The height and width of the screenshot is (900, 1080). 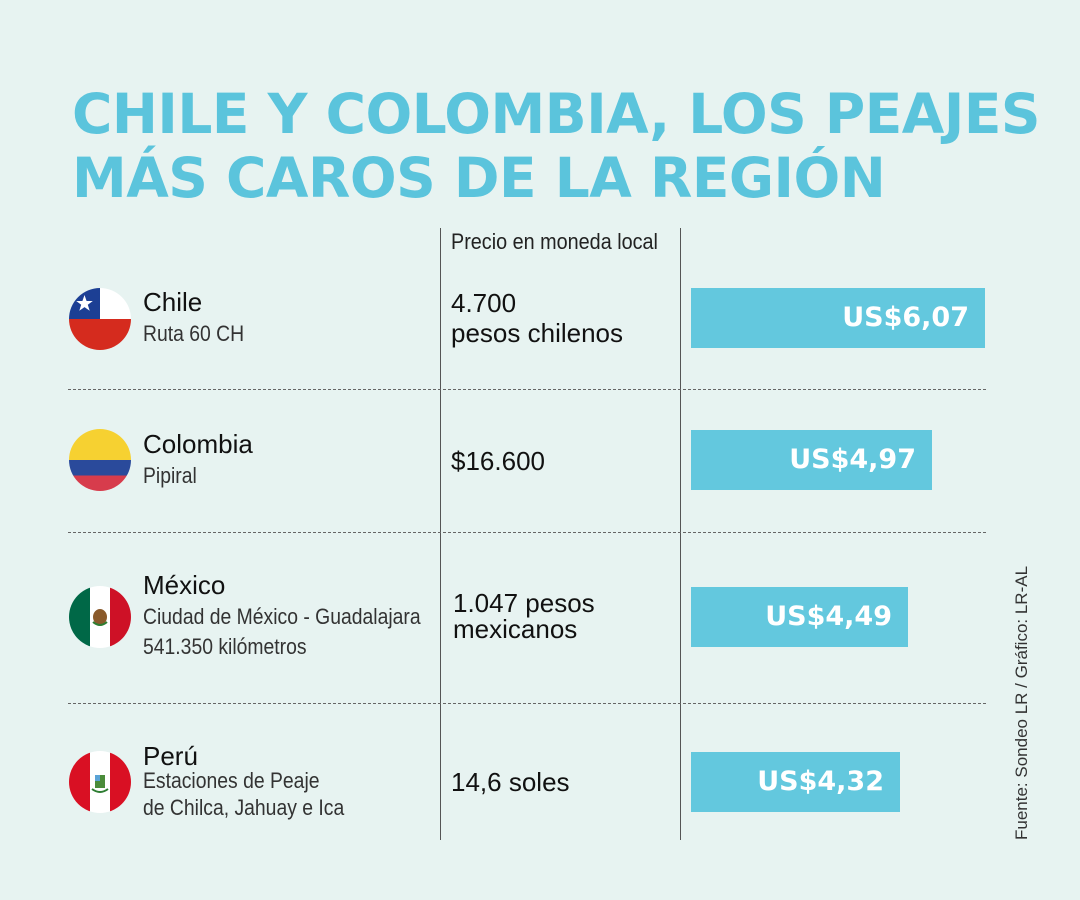 What do you see at coordinates (170, 756) in the screenshot?
I see `country-name: Perú` at bounding box center [170, 756].